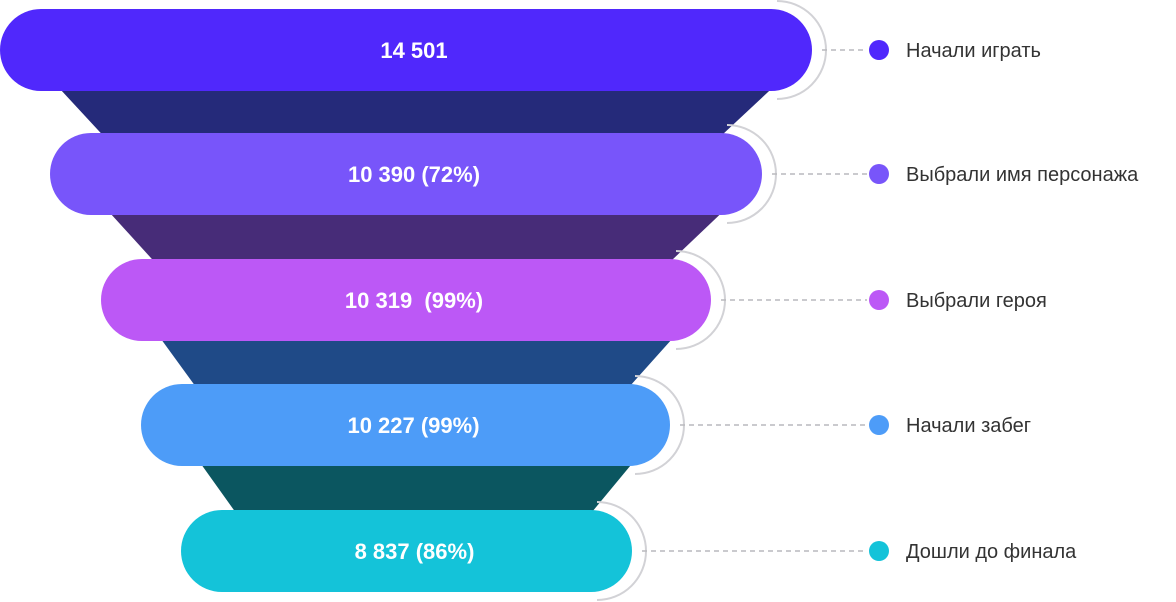  I want to click on legend-label: Выбрали героя, so click(976, 301).